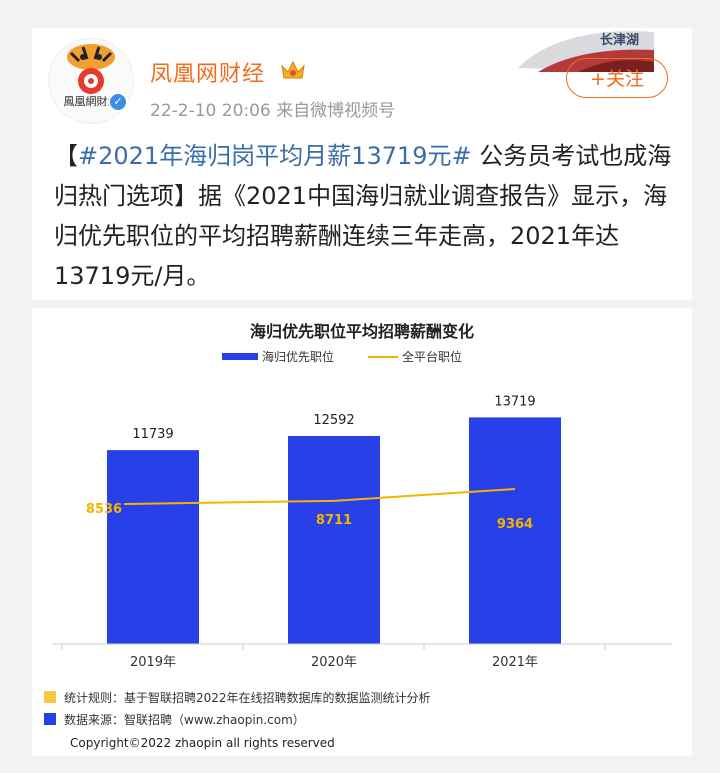  I want to click on open-bracket: 【, so click(66, 156).